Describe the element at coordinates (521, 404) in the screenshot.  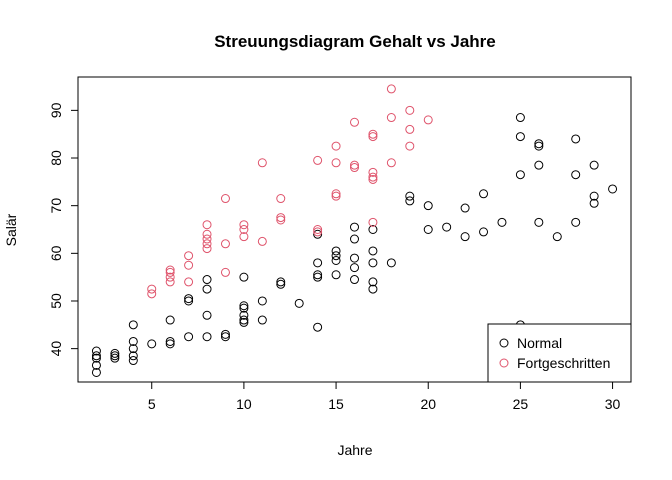
I see `x-tick-label: 25` at that location.